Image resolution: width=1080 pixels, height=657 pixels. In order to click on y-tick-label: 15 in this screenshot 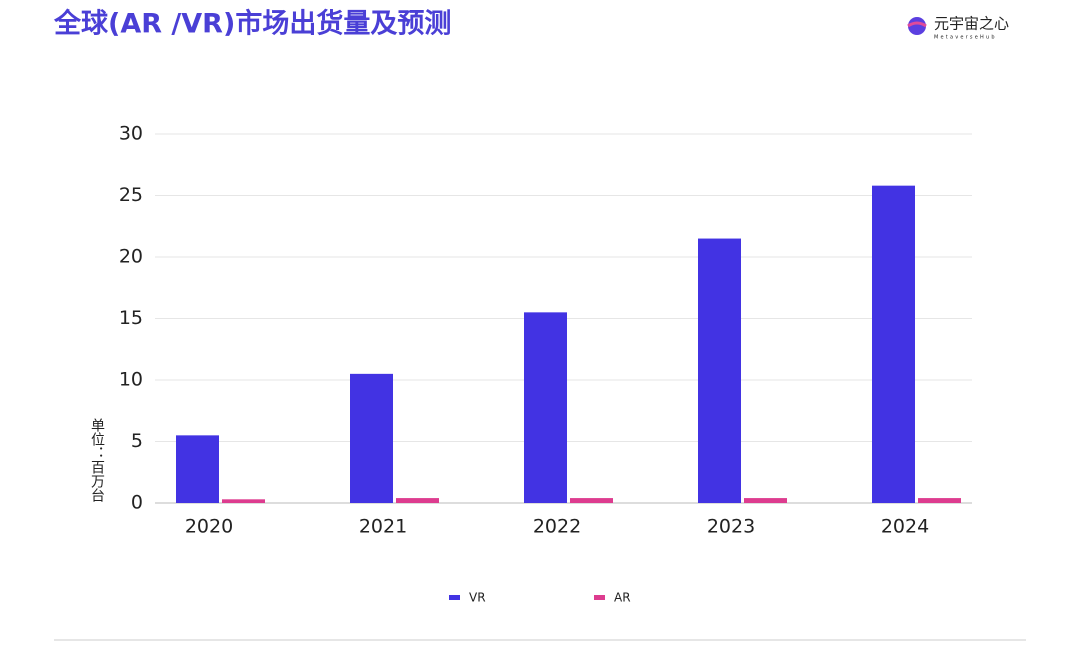, I will do `click(131, 318)`.